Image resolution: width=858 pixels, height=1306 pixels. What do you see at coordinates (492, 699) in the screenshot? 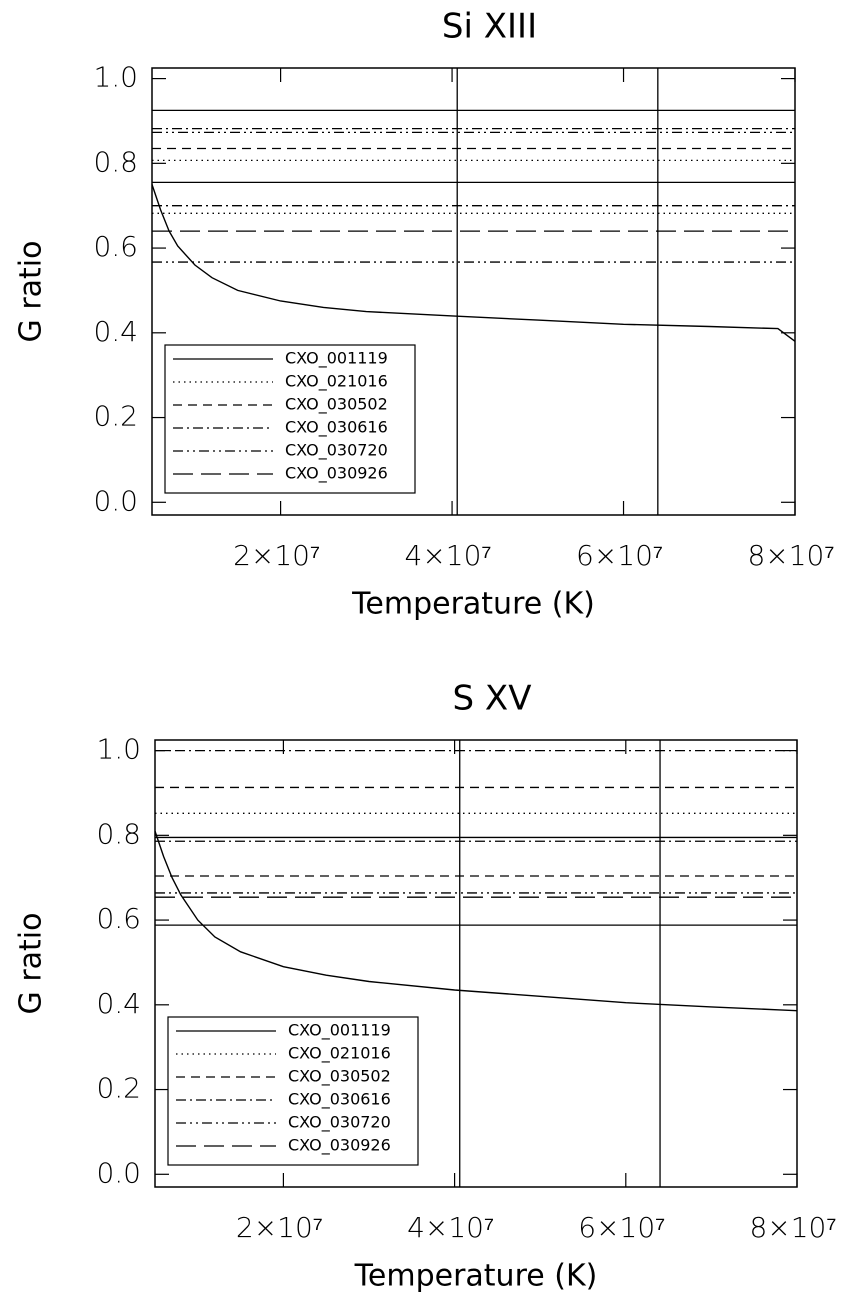
I see `chart-title: S XV` at bounding box center [492, 699].